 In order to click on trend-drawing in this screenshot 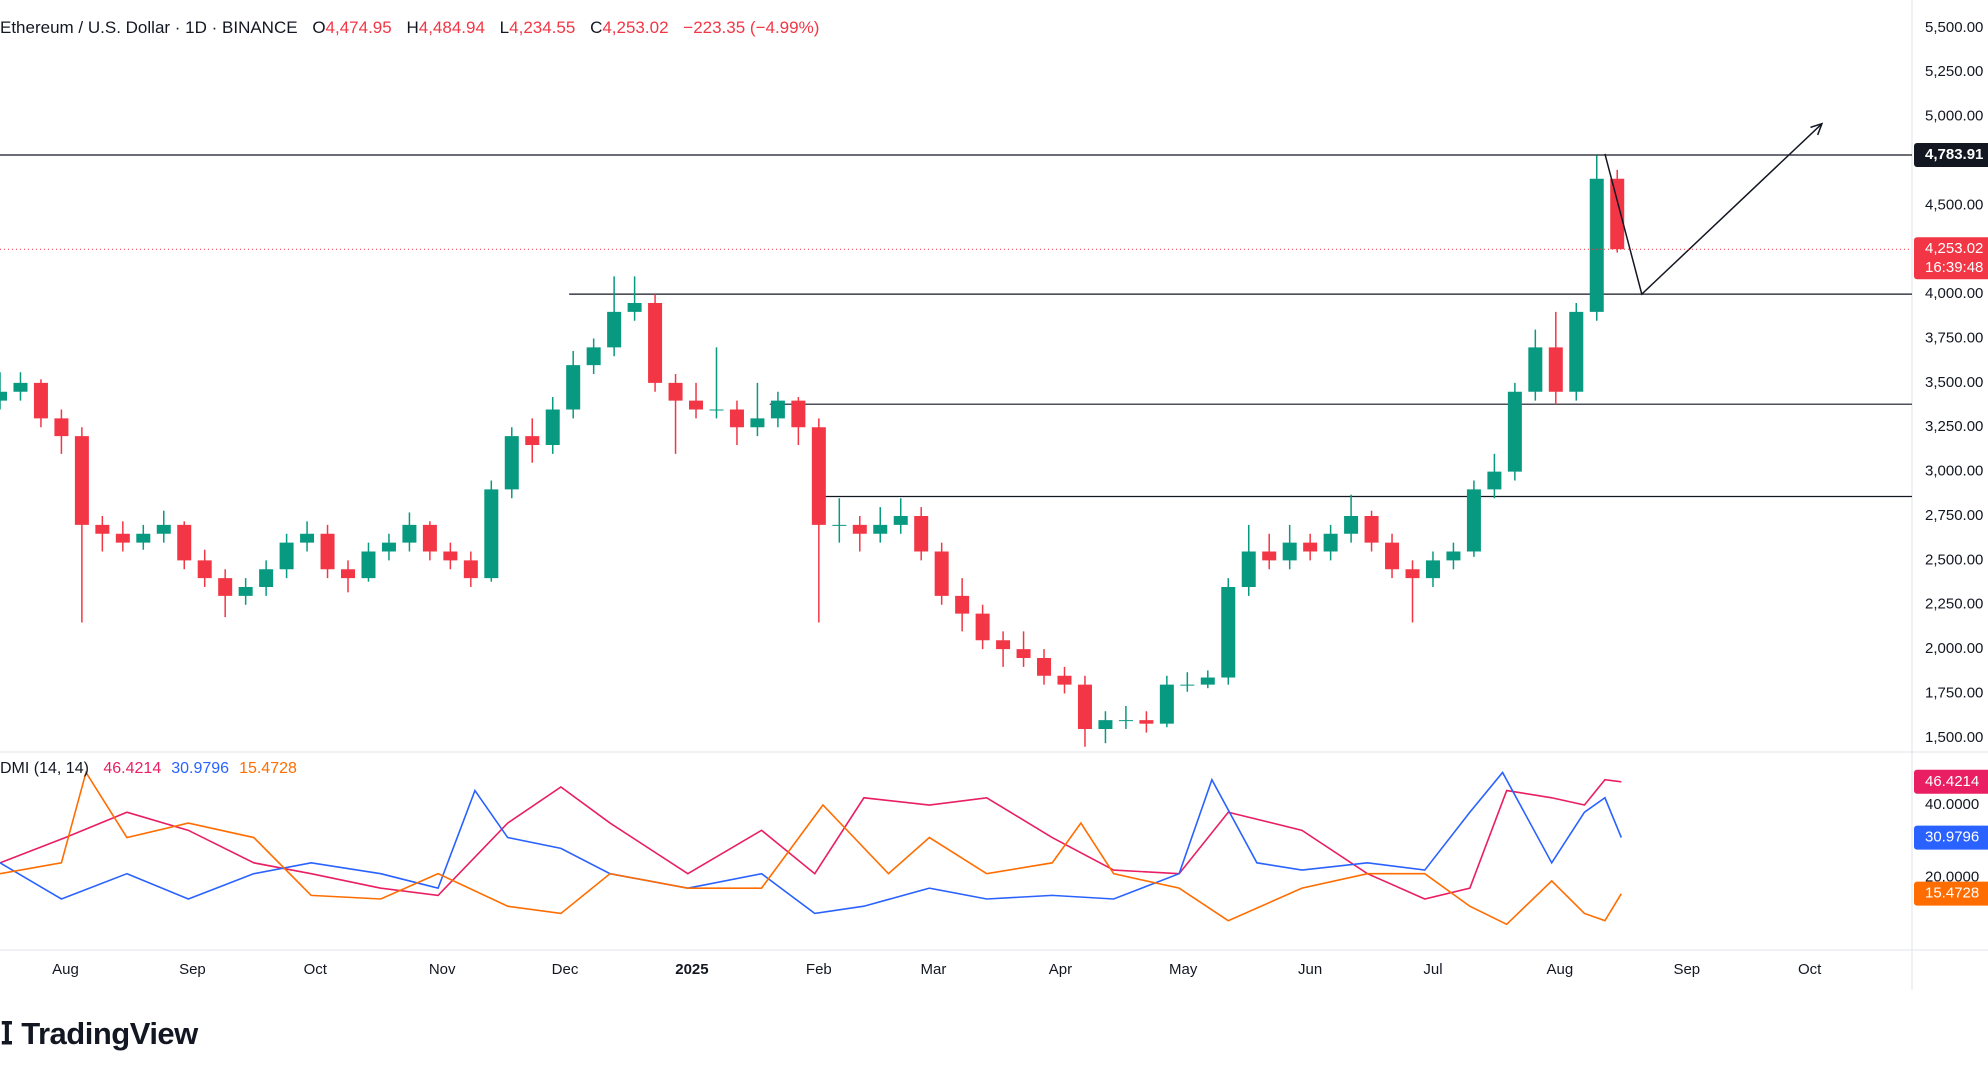, I will do `click(1713, 209)`.